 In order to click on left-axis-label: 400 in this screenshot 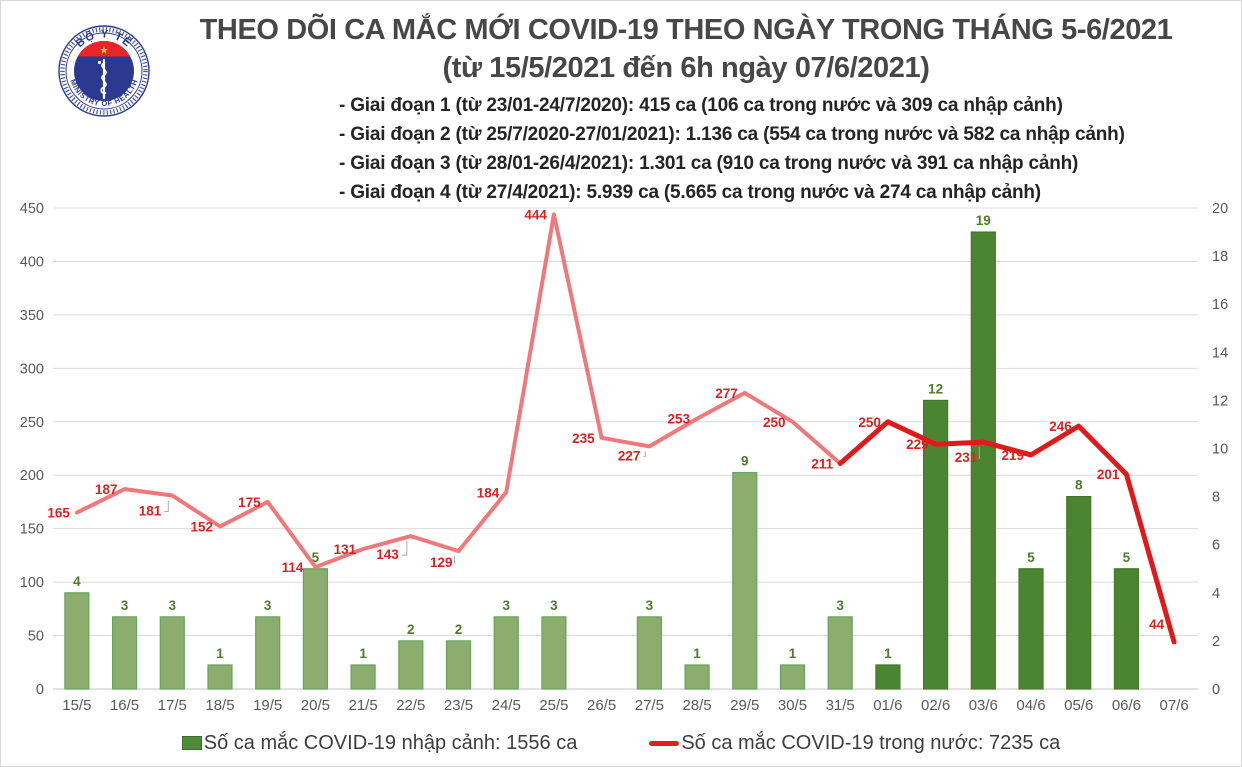, I will do `click(32, 262)`.